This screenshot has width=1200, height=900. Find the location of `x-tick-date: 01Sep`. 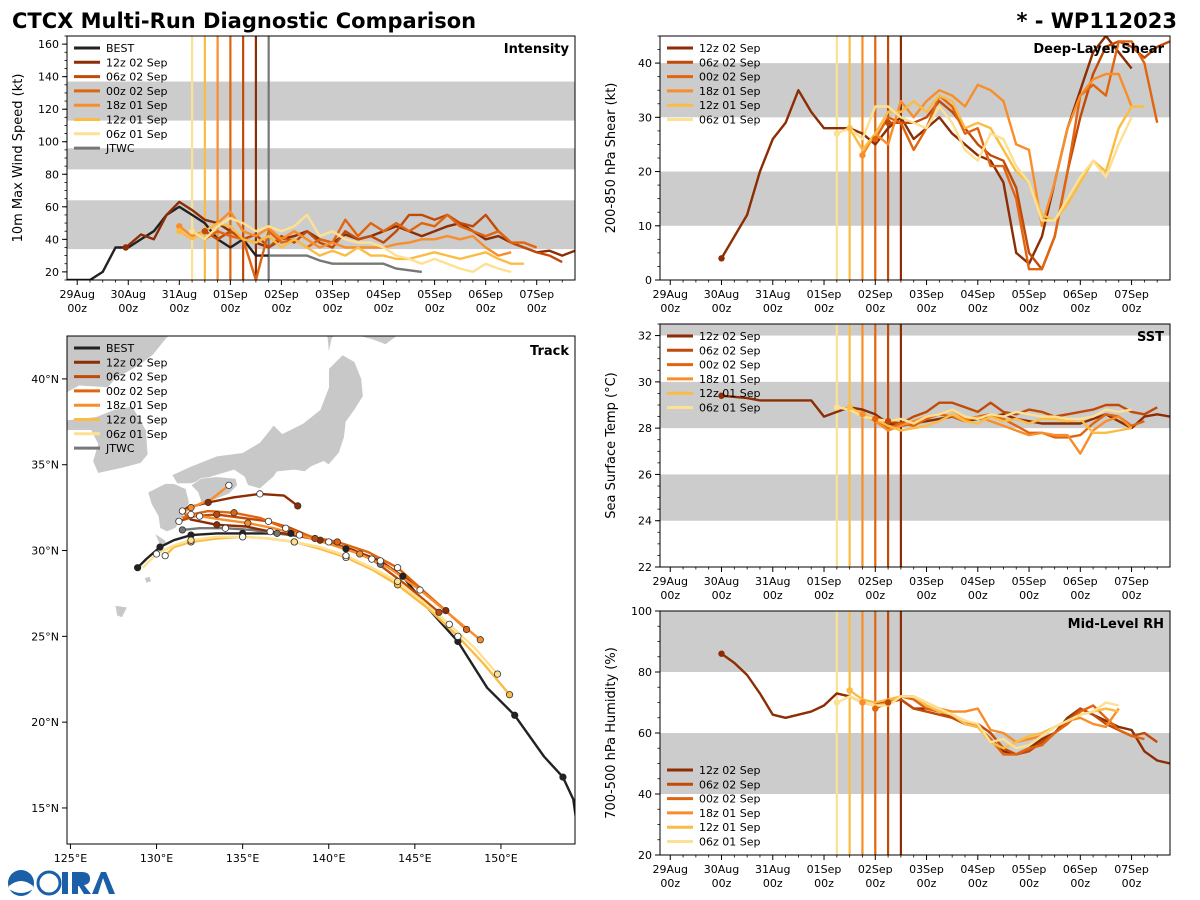

x-tick-date: 01Sep is located at coordinates (824, 294).